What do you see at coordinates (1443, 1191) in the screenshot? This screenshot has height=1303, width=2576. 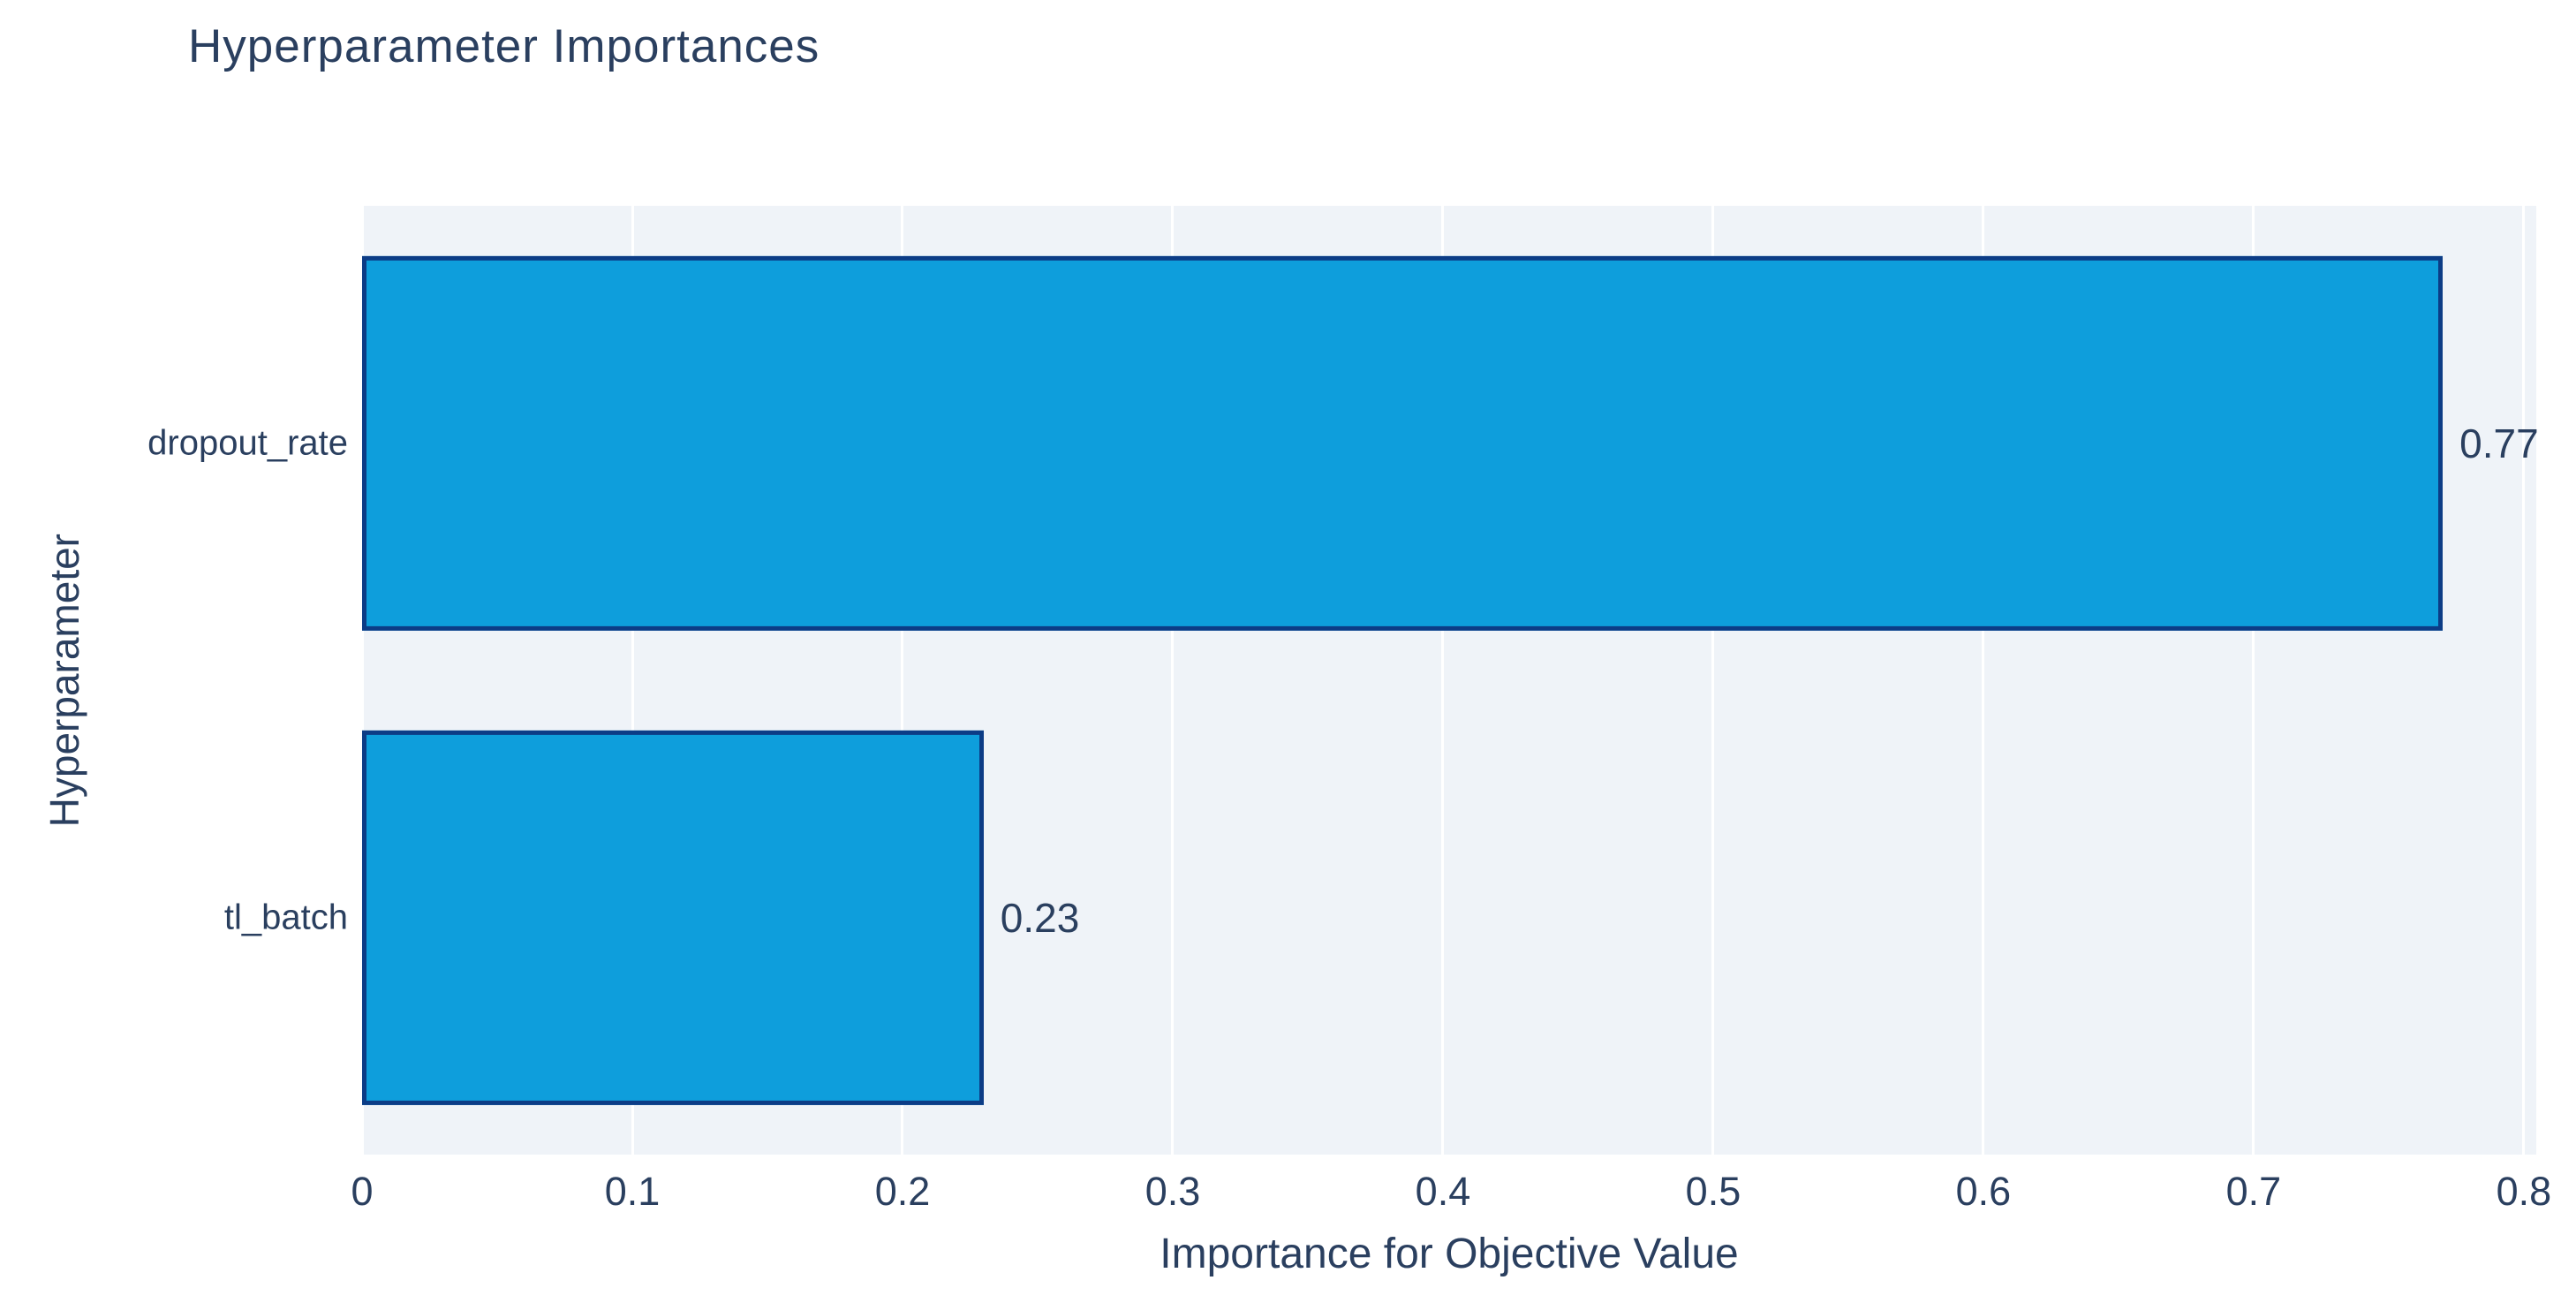 I see `x-tick-label: 0.4` at bounding box center [1443, 1191].